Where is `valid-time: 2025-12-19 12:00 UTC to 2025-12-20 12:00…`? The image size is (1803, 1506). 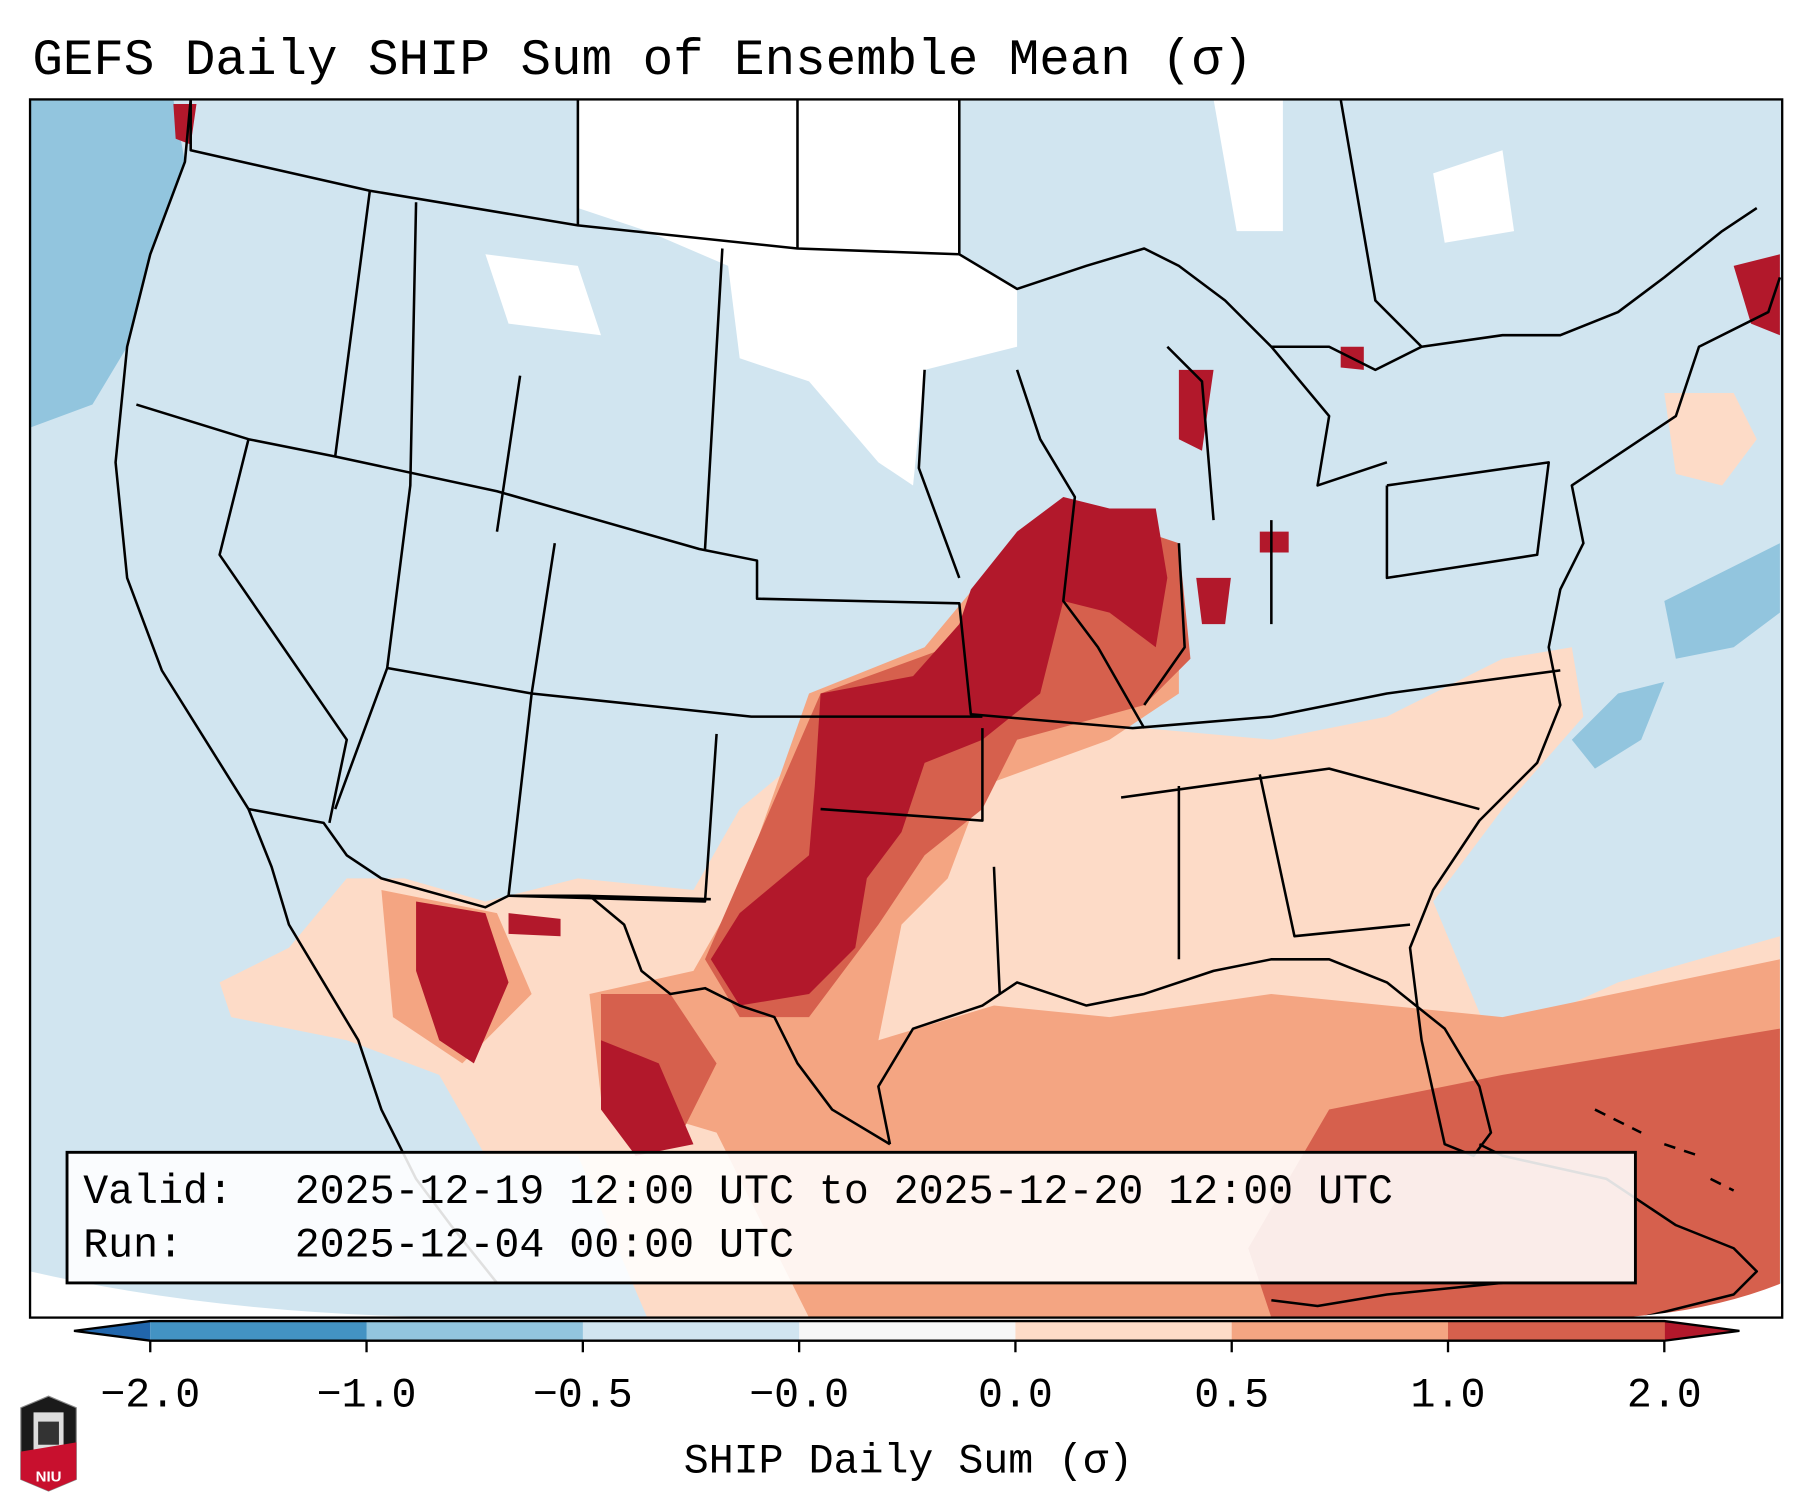 valid-time: 2025-12-19 12:00 UTC to 2025-12-20 12:00… is located at coordinates (844, 1192).